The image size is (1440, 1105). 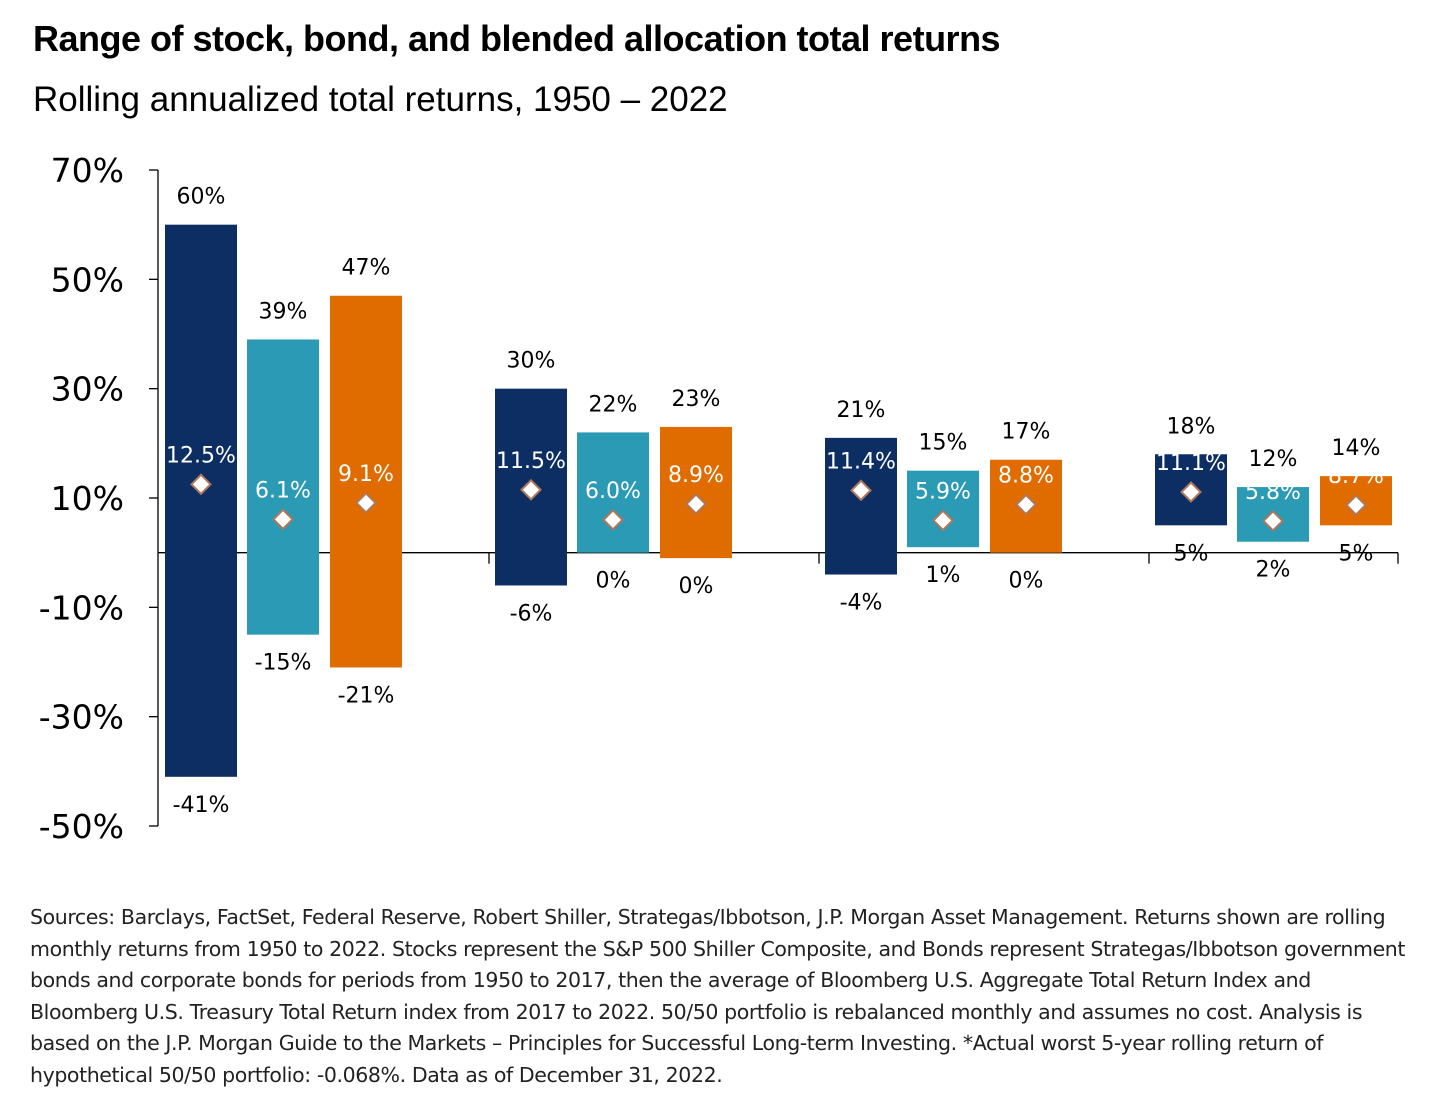 What do you see at coordinates (943, 491) in the screenshot?
I see `bonds-average-label: 5.9%` at bounding box center [943, 491].